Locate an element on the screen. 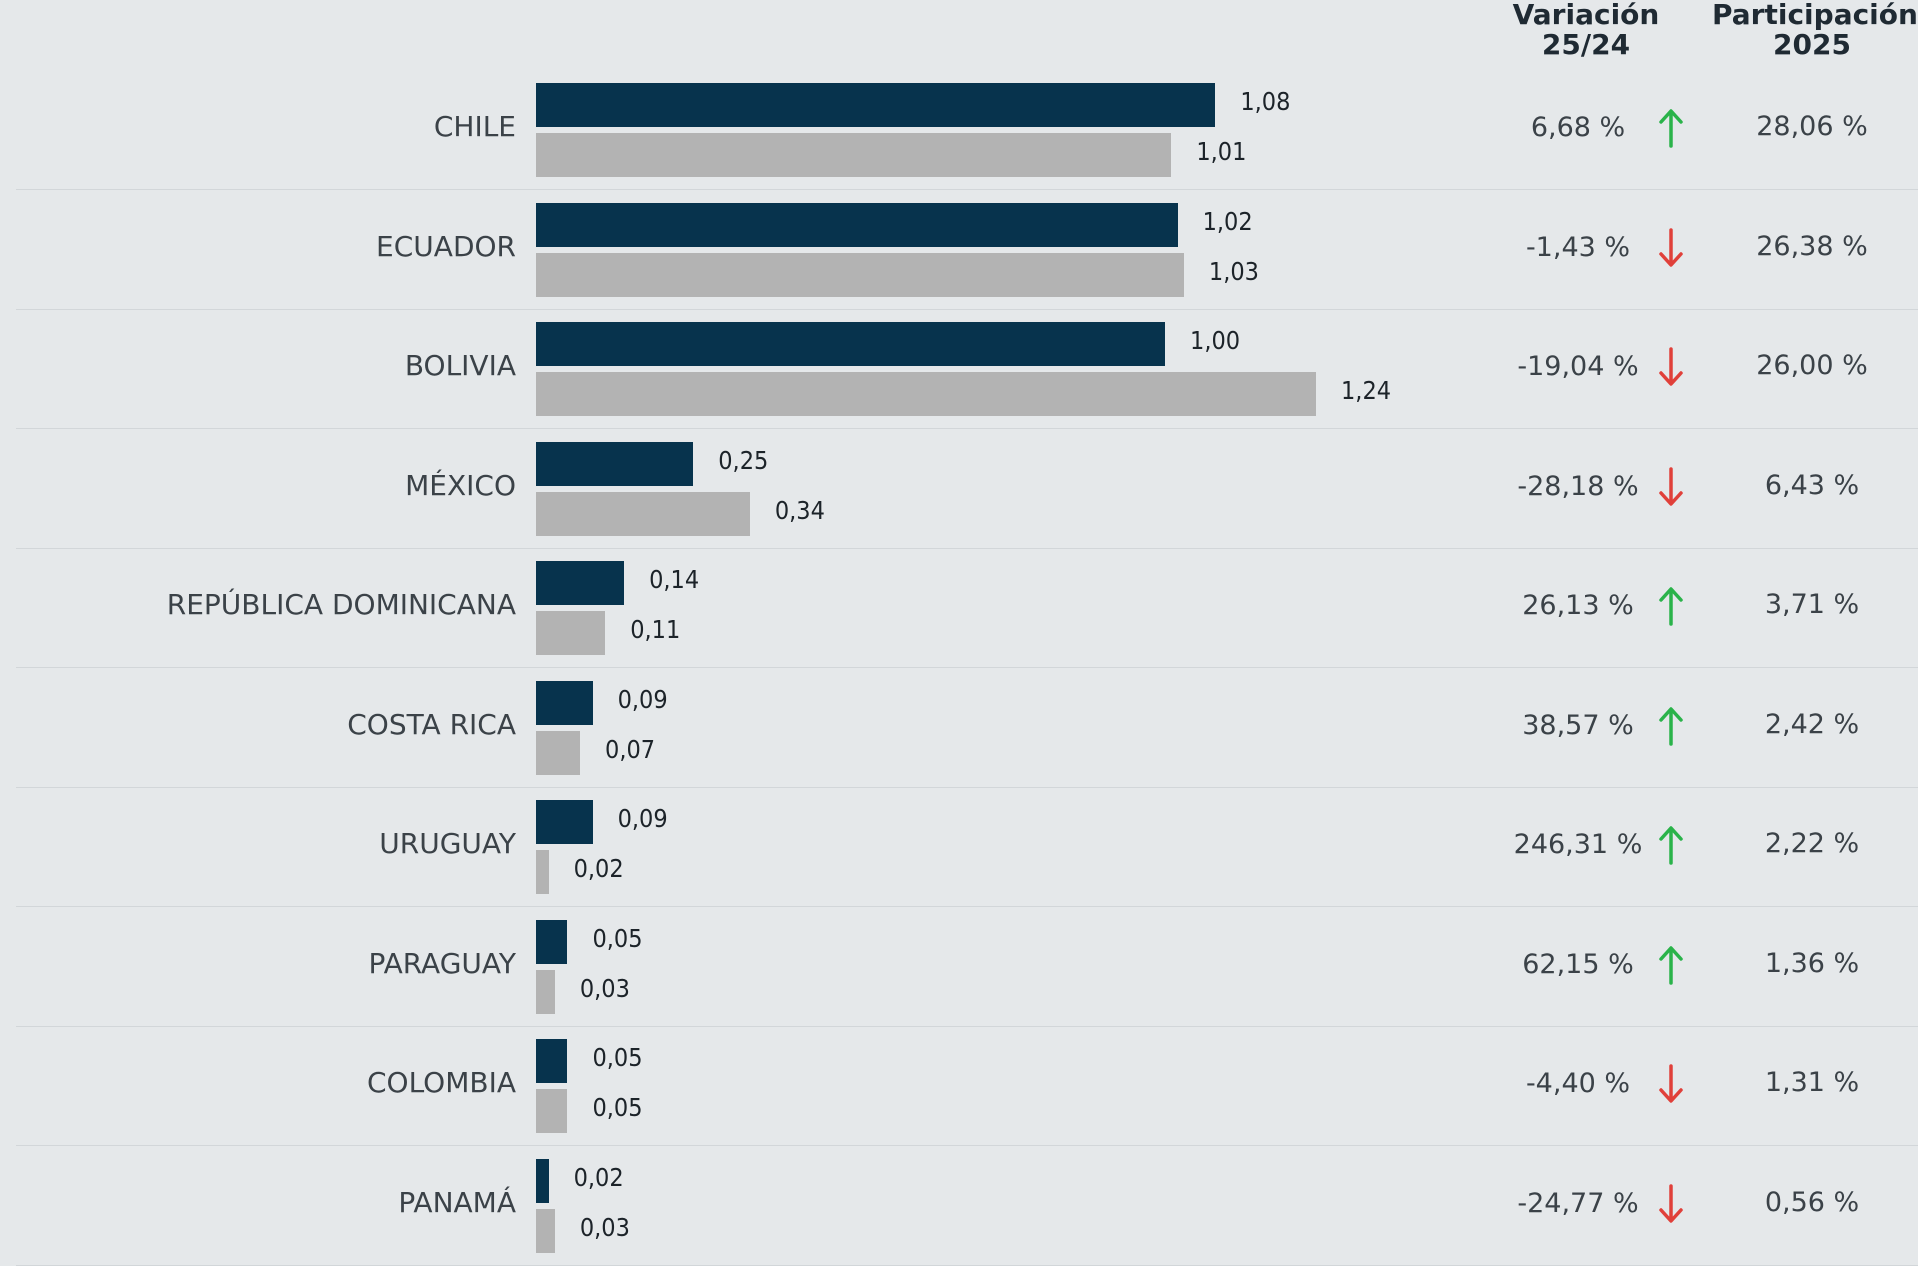 The height and width of the screenshot is (1266, 1918). category-label: BOLIVIA is located at coordinates (460, 365).